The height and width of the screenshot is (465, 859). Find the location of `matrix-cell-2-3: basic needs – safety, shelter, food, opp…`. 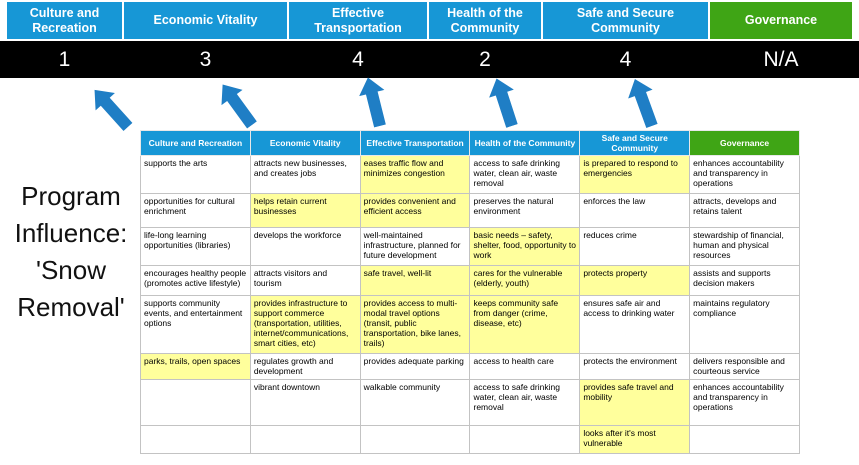

matrix-cell-2-3: basic needs – safety, shelter, food, opp… is located at coordinates (525, 247).